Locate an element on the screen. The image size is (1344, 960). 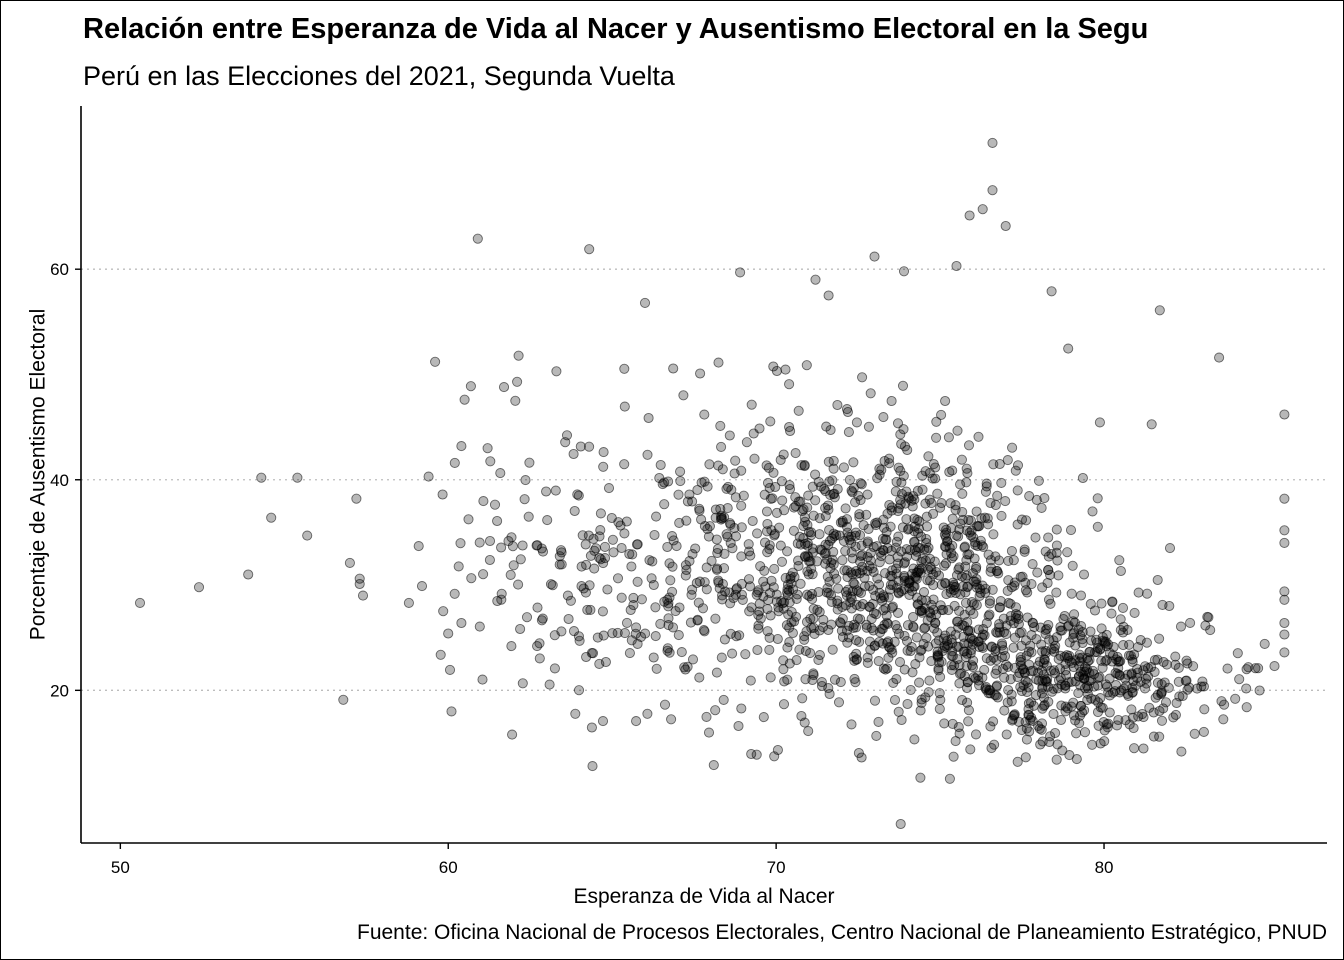
y-tick-label: 40 is located at coordinates (59, 480).